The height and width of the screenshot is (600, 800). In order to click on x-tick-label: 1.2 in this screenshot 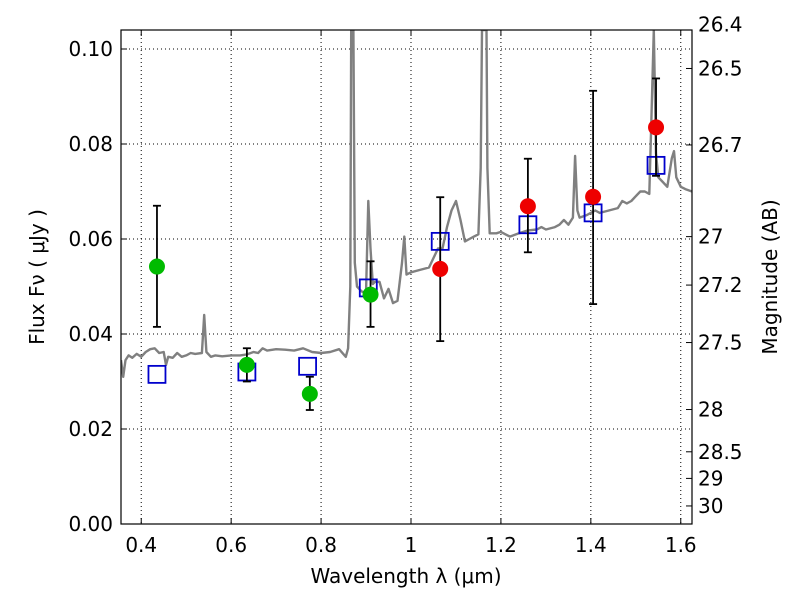, I will do `click(501, 545)`.